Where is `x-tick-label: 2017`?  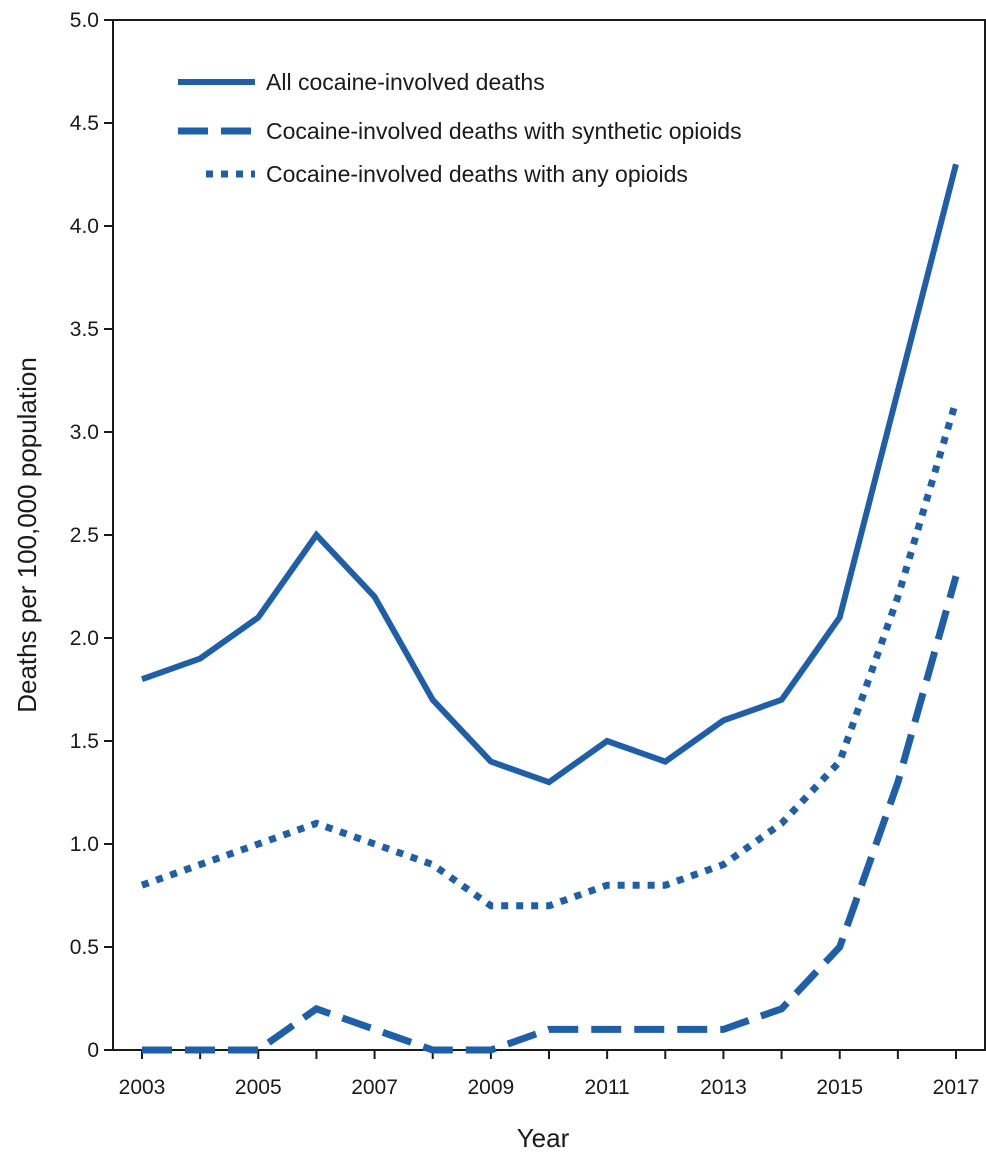 x-tick-label: 2017 is located at coordinates (956, 1087).